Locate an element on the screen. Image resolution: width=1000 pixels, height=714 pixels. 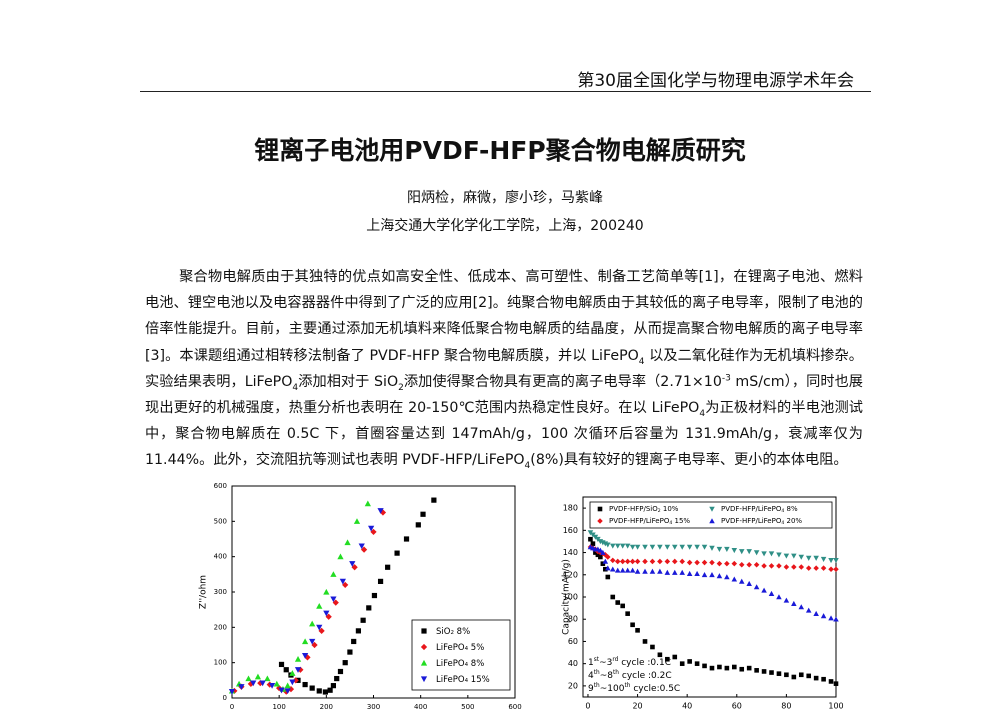
y-tick-label: 60 is located at coordinates (573, 641).